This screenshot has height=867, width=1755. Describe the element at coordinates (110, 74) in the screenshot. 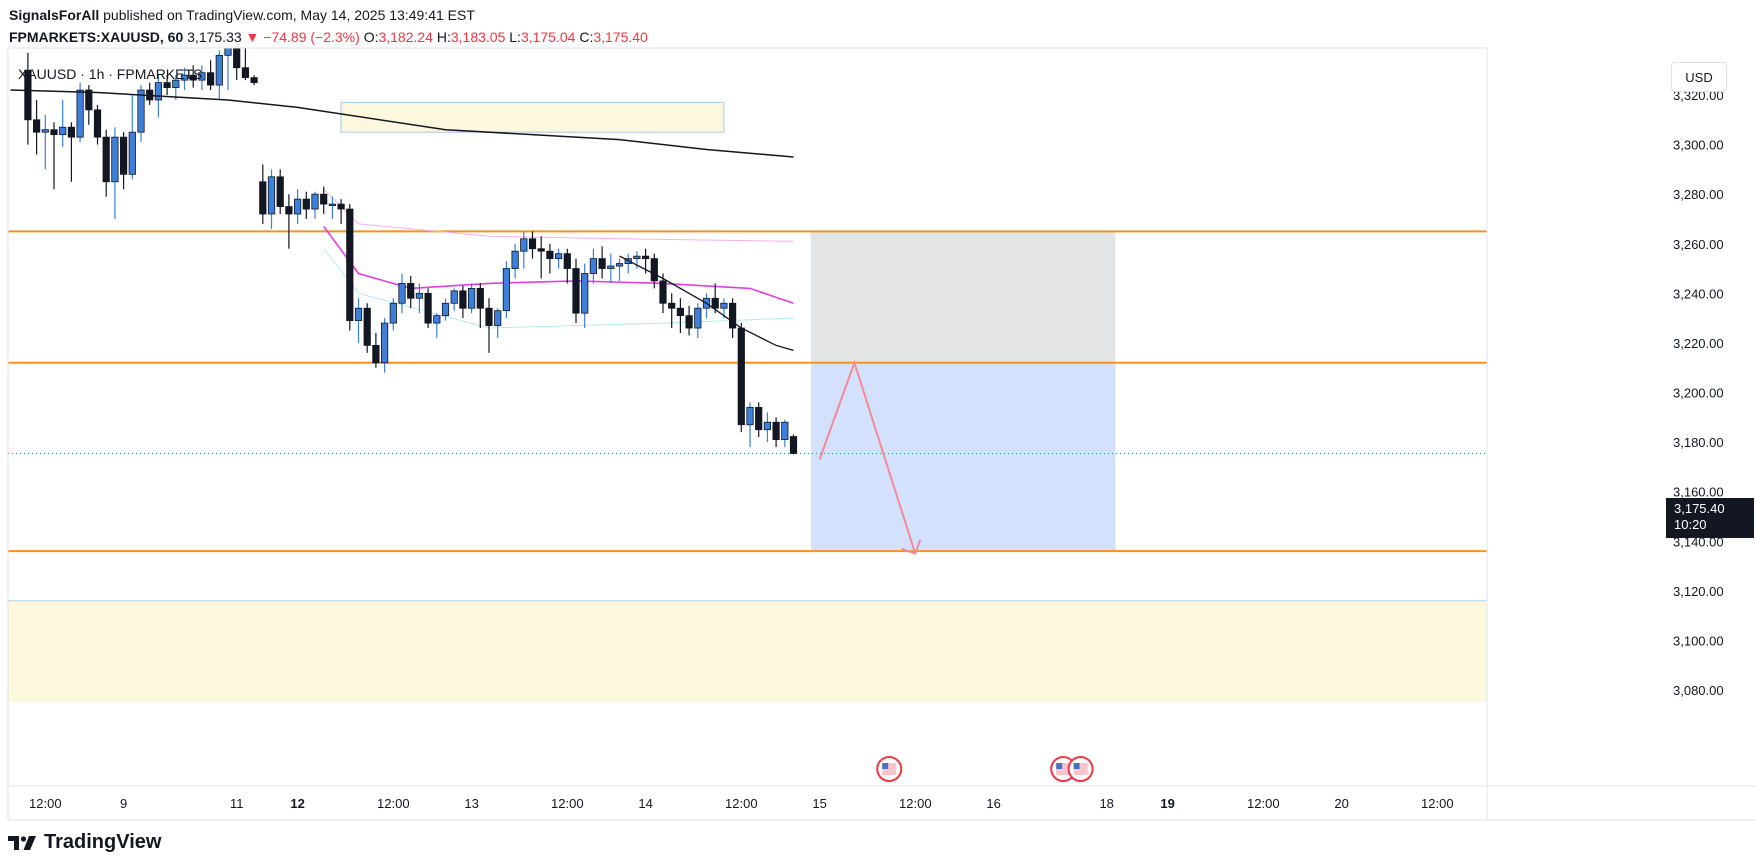

I see `chart-legend: XAUUSD · 1h · FPMARKETS` at that location.